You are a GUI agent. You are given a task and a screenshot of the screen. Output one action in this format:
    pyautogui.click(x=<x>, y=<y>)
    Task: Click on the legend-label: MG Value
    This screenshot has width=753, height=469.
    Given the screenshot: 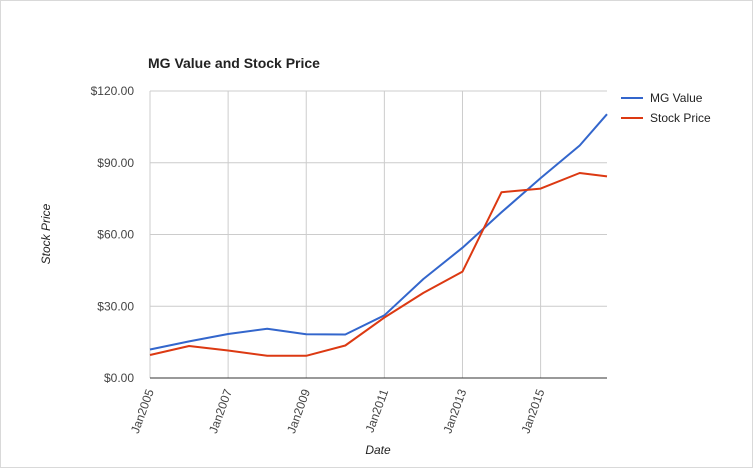 What is the action you would take?
    pyautogui.click(x=676, y=98)
    